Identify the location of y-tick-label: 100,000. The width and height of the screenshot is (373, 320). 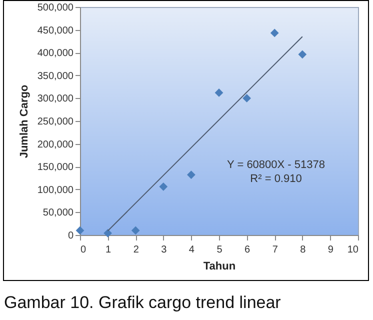
(55, 190).